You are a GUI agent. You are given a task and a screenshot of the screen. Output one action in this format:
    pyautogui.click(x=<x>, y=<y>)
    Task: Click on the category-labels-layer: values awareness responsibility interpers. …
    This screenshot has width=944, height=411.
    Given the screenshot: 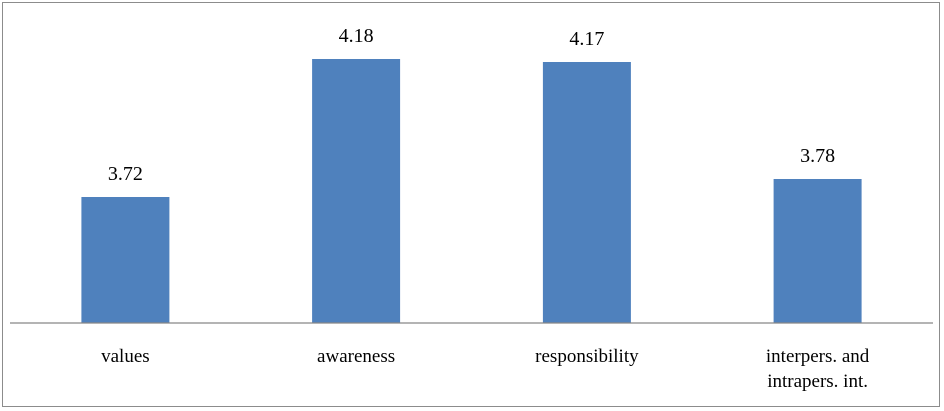 What is the action you would take?
    pyautogui.click(x=485, y=369)
    